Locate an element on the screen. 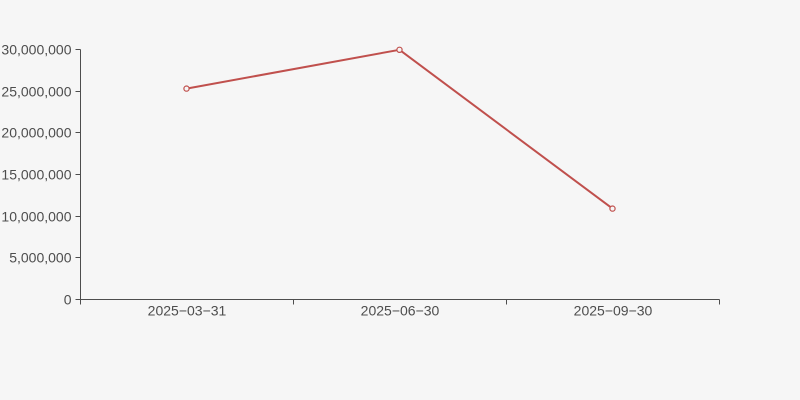 Image resolution: width=800 pixels, height=400 pixels. x-axis-tick-label: 2025−03−31 is located at coordinates (187, 311).